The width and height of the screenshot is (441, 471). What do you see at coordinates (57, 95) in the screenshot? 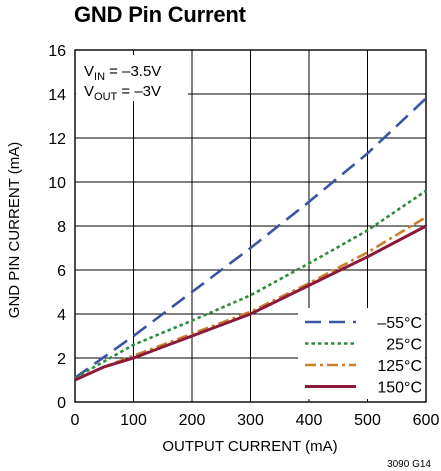
I see `y-tick-label: 14` at bounding box center [57, 95].